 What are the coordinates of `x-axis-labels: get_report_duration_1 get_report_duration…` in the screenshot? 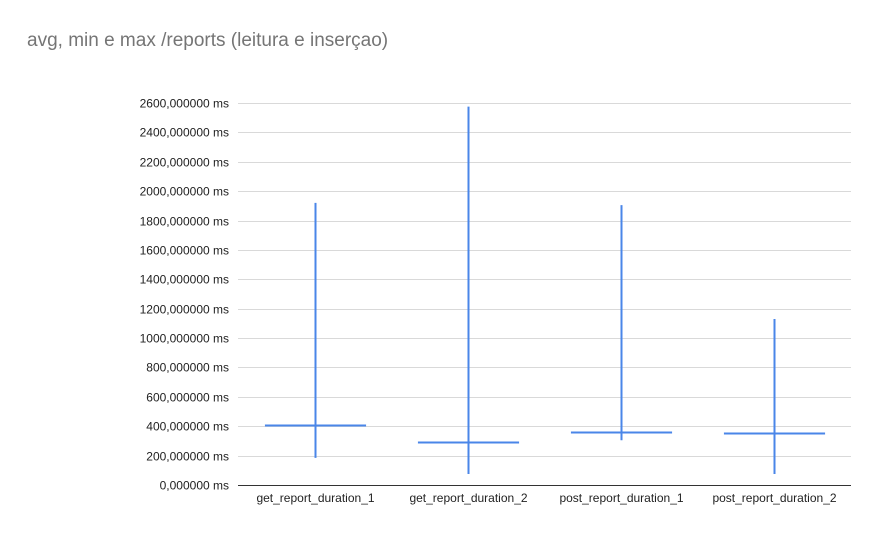 It's located at (546, 498).